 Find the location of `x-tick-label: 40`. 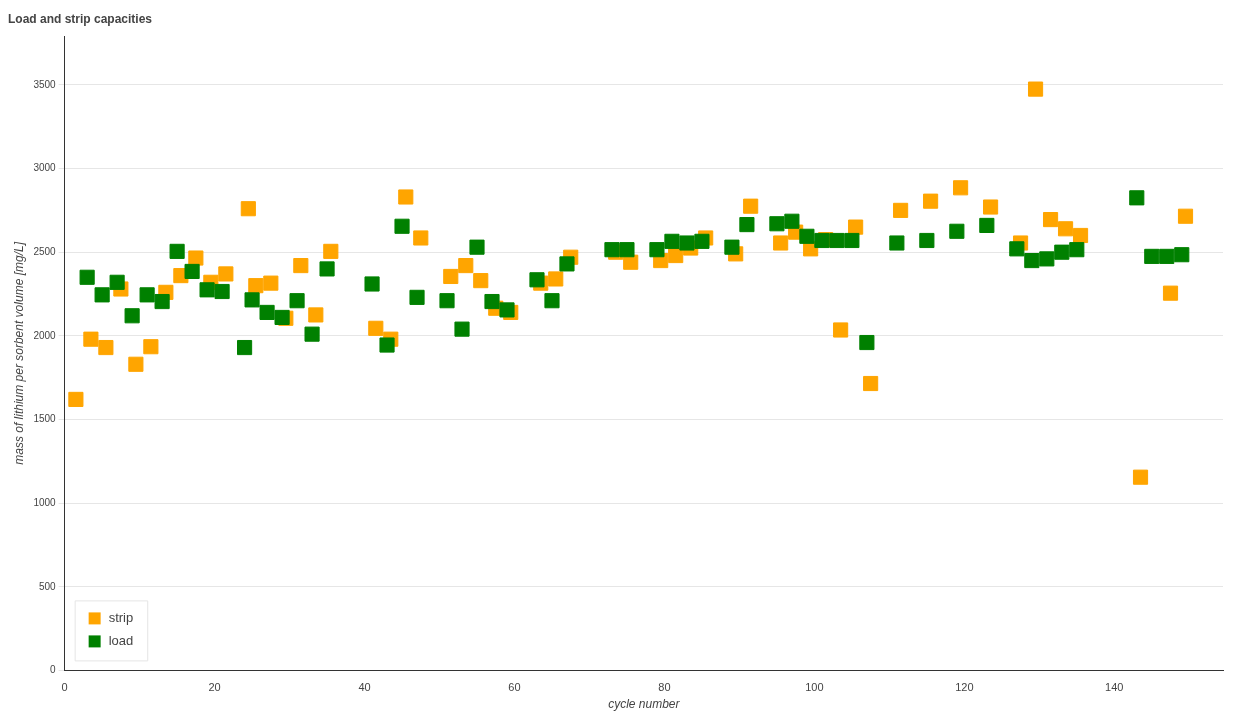

x-tick-label: 40 is located at coordinates (364, 687).